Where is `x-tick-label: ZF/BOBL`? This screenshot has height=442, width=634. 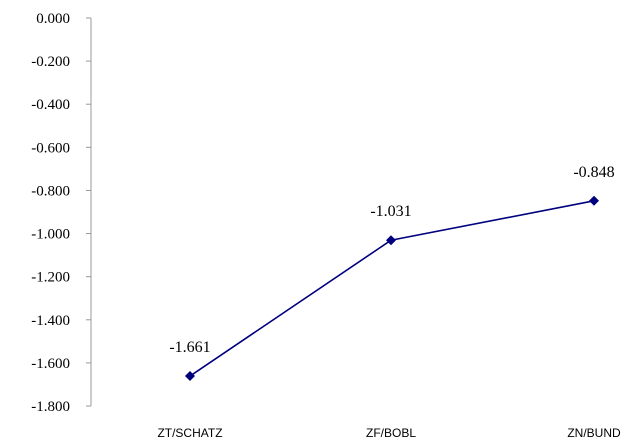 x-tick-label: ZF/BOBL is located at coordinates (391, 433).